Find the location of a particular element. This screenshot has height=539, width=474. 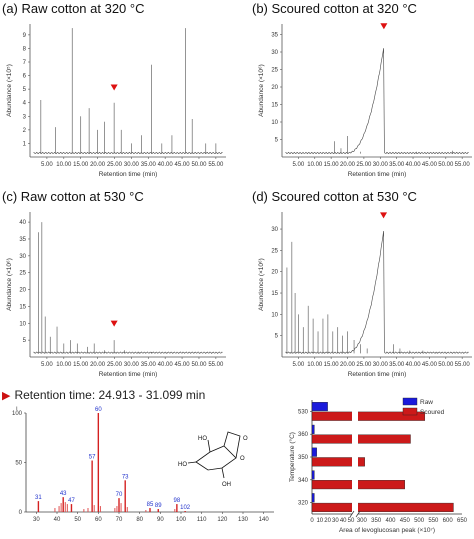

bar-x-tick-label: 500 is located at coordinates (419, 521).